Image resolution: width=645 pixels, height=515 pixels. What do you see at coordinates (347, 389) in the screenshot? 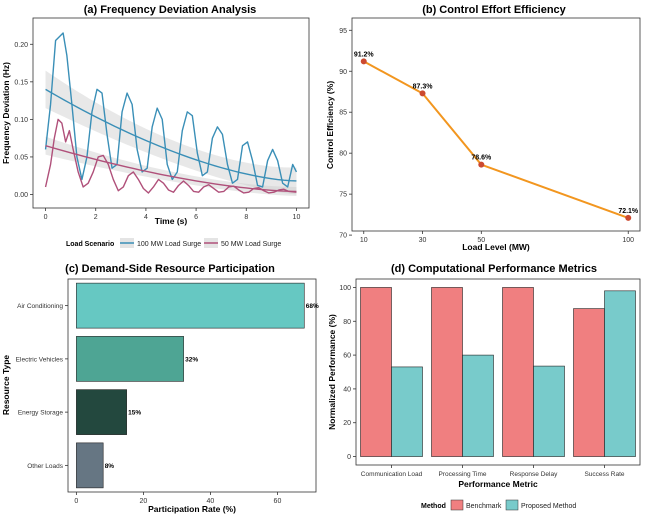
I see `y-tick-label: 40` at bounding box center [347, 389].